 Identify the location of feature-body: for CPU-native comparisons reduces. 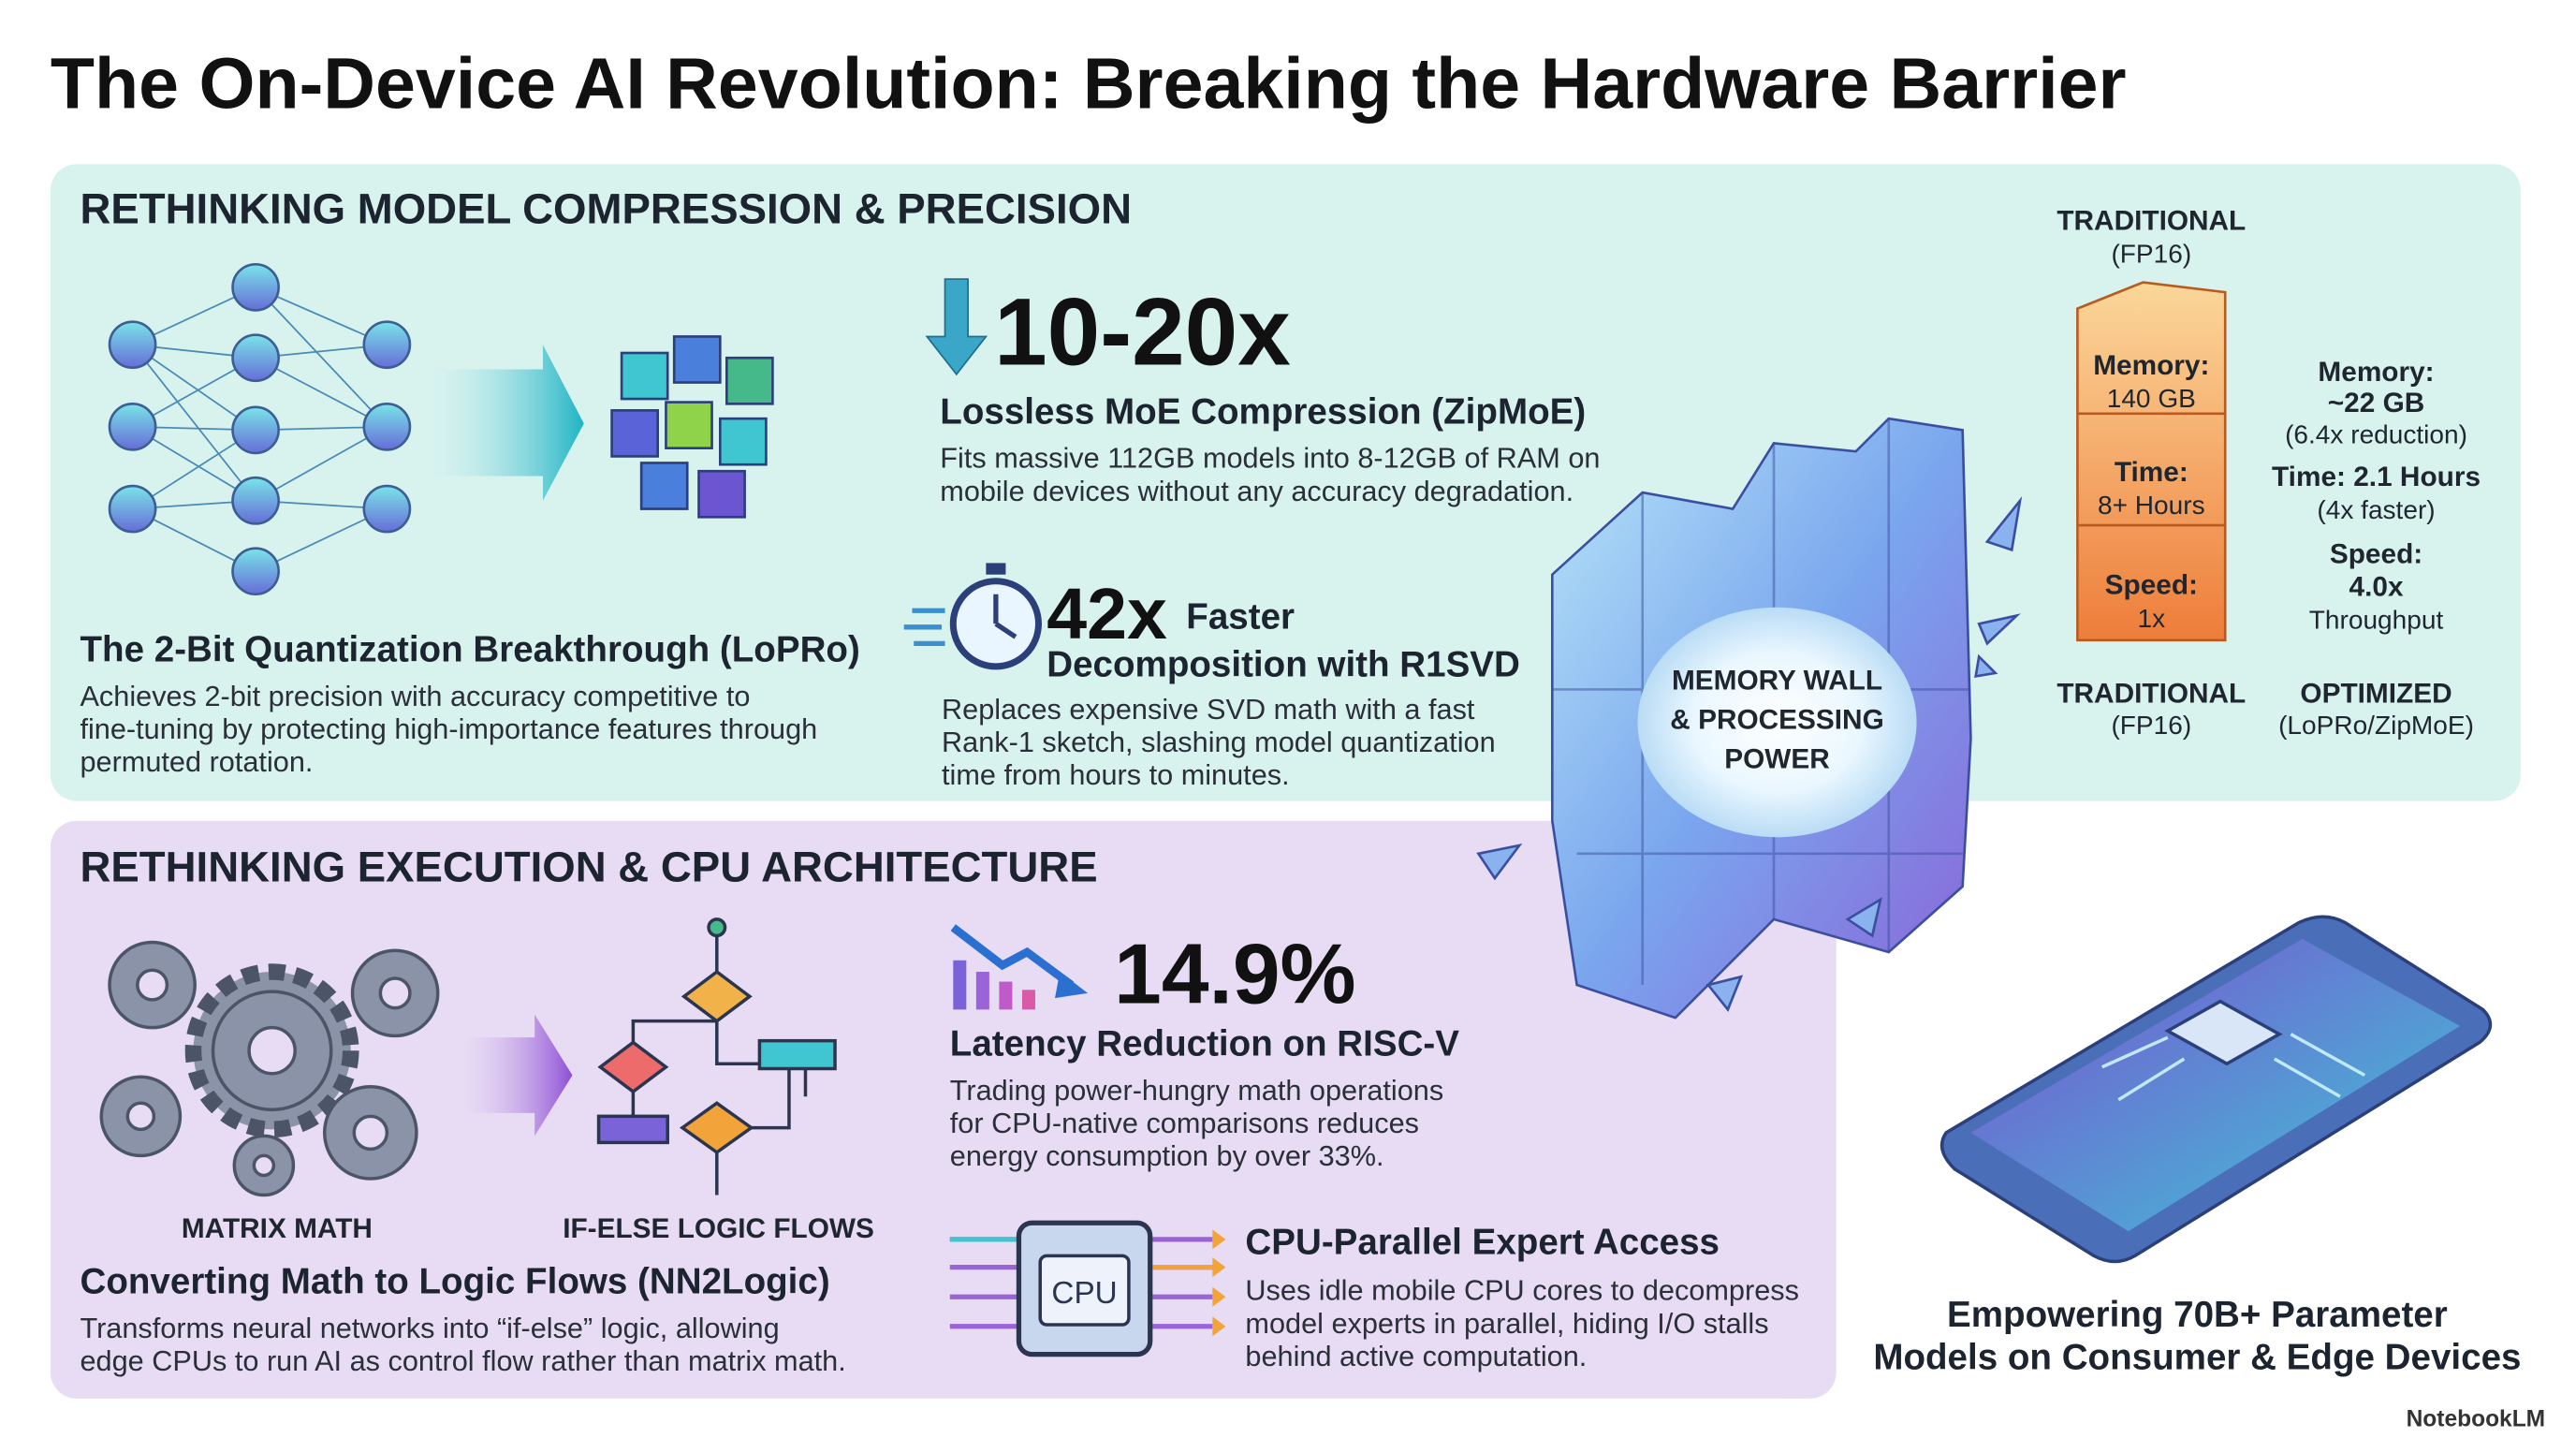
(1185, 1123).